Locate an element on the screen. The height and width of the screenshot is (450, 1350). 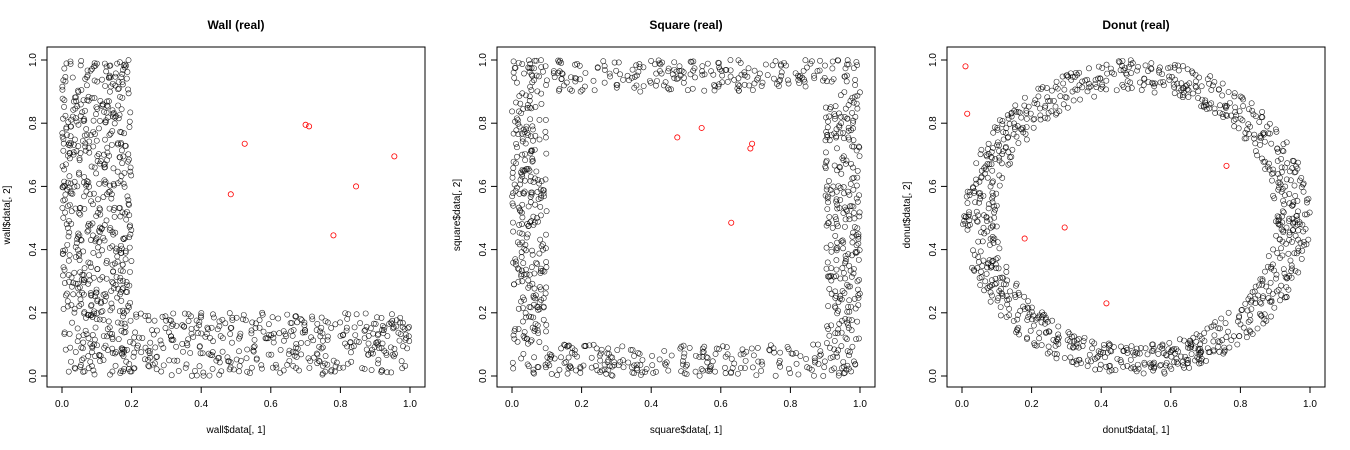
y-tick-label: 1.0 is located at coordinates (33, 60).